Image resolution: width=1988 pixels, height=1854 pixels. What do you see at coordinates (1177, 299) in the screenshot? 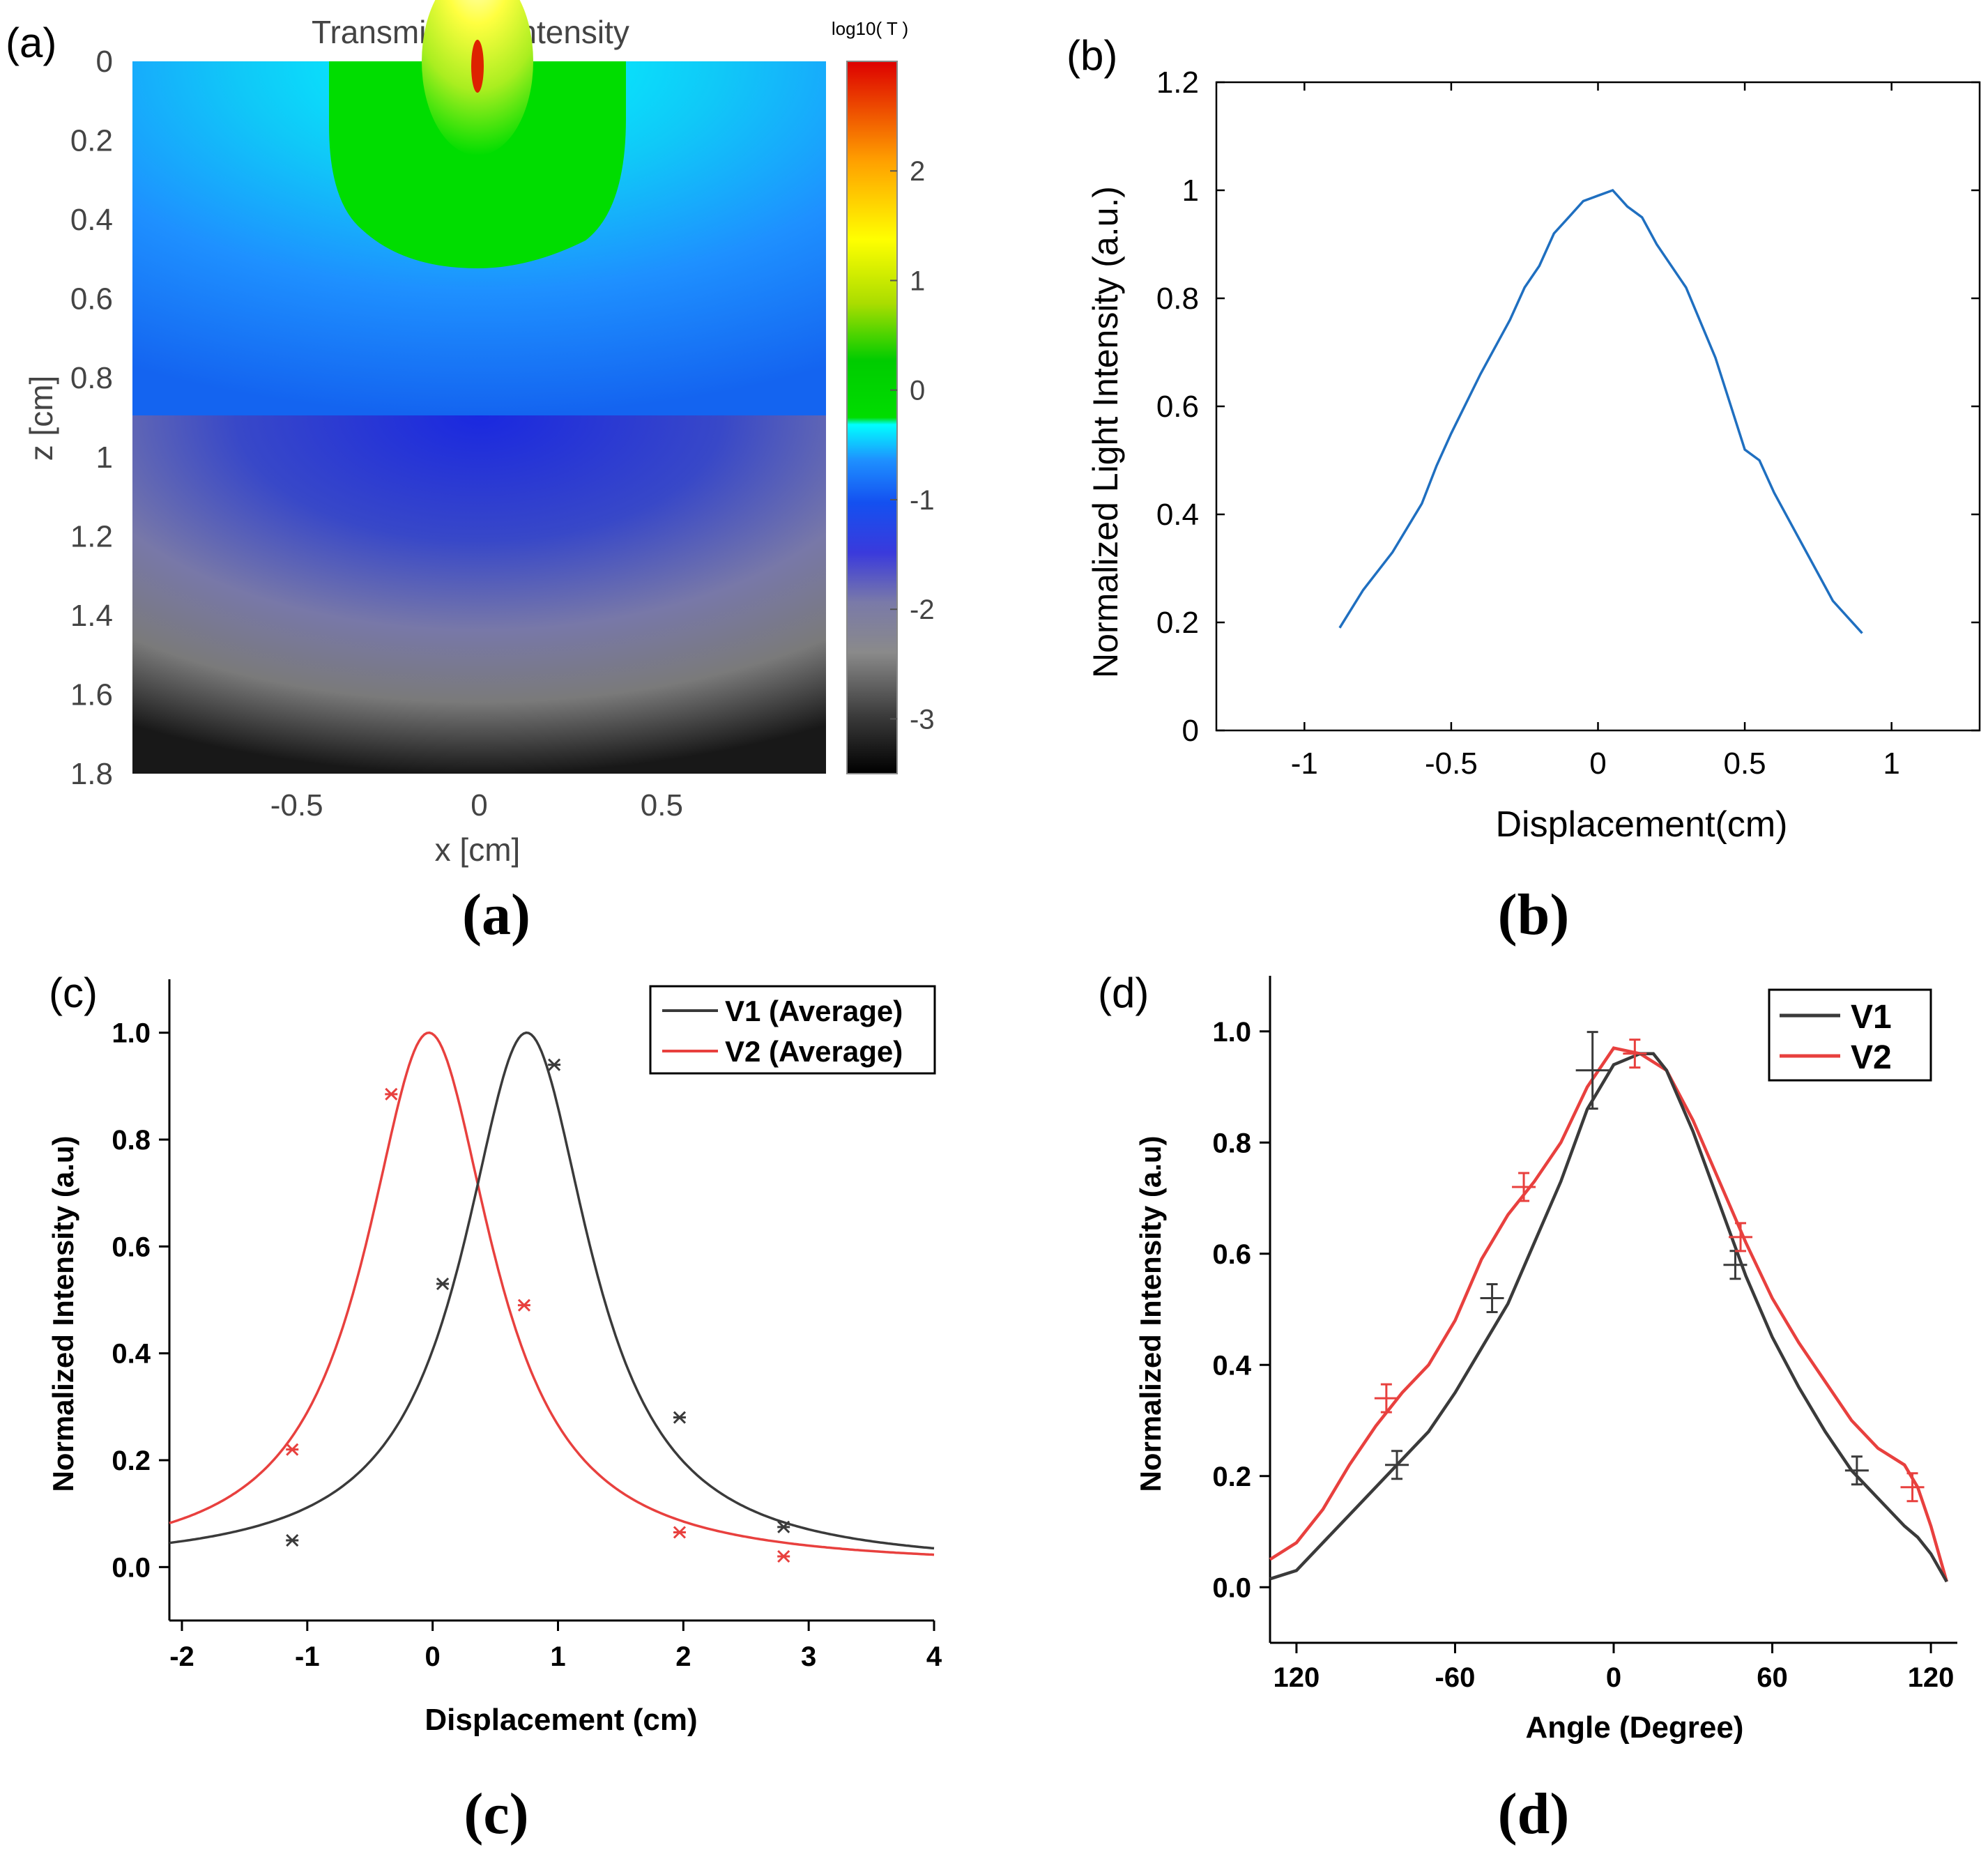
I see `y-tick-label-b: 0.8` at bounding box center [1177, 299].